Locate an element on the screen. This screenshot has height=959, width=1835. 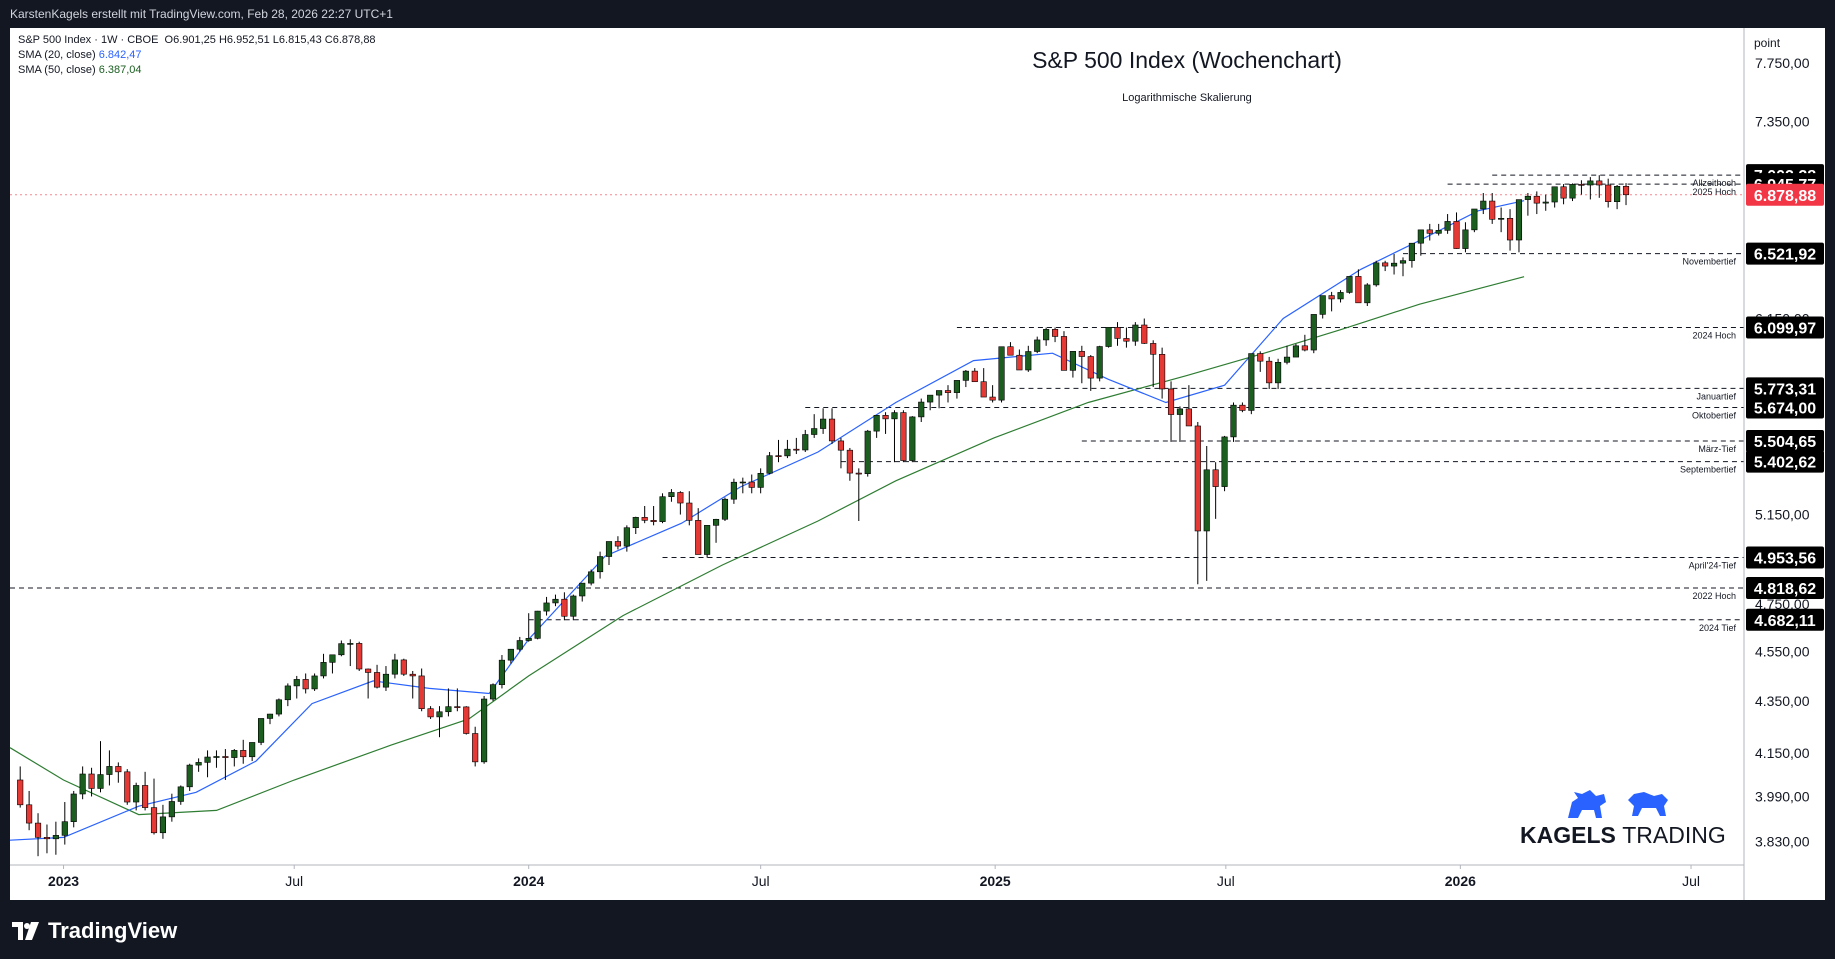
price-badge-label: 6.878,88 is located at coordinates (1785, 196).